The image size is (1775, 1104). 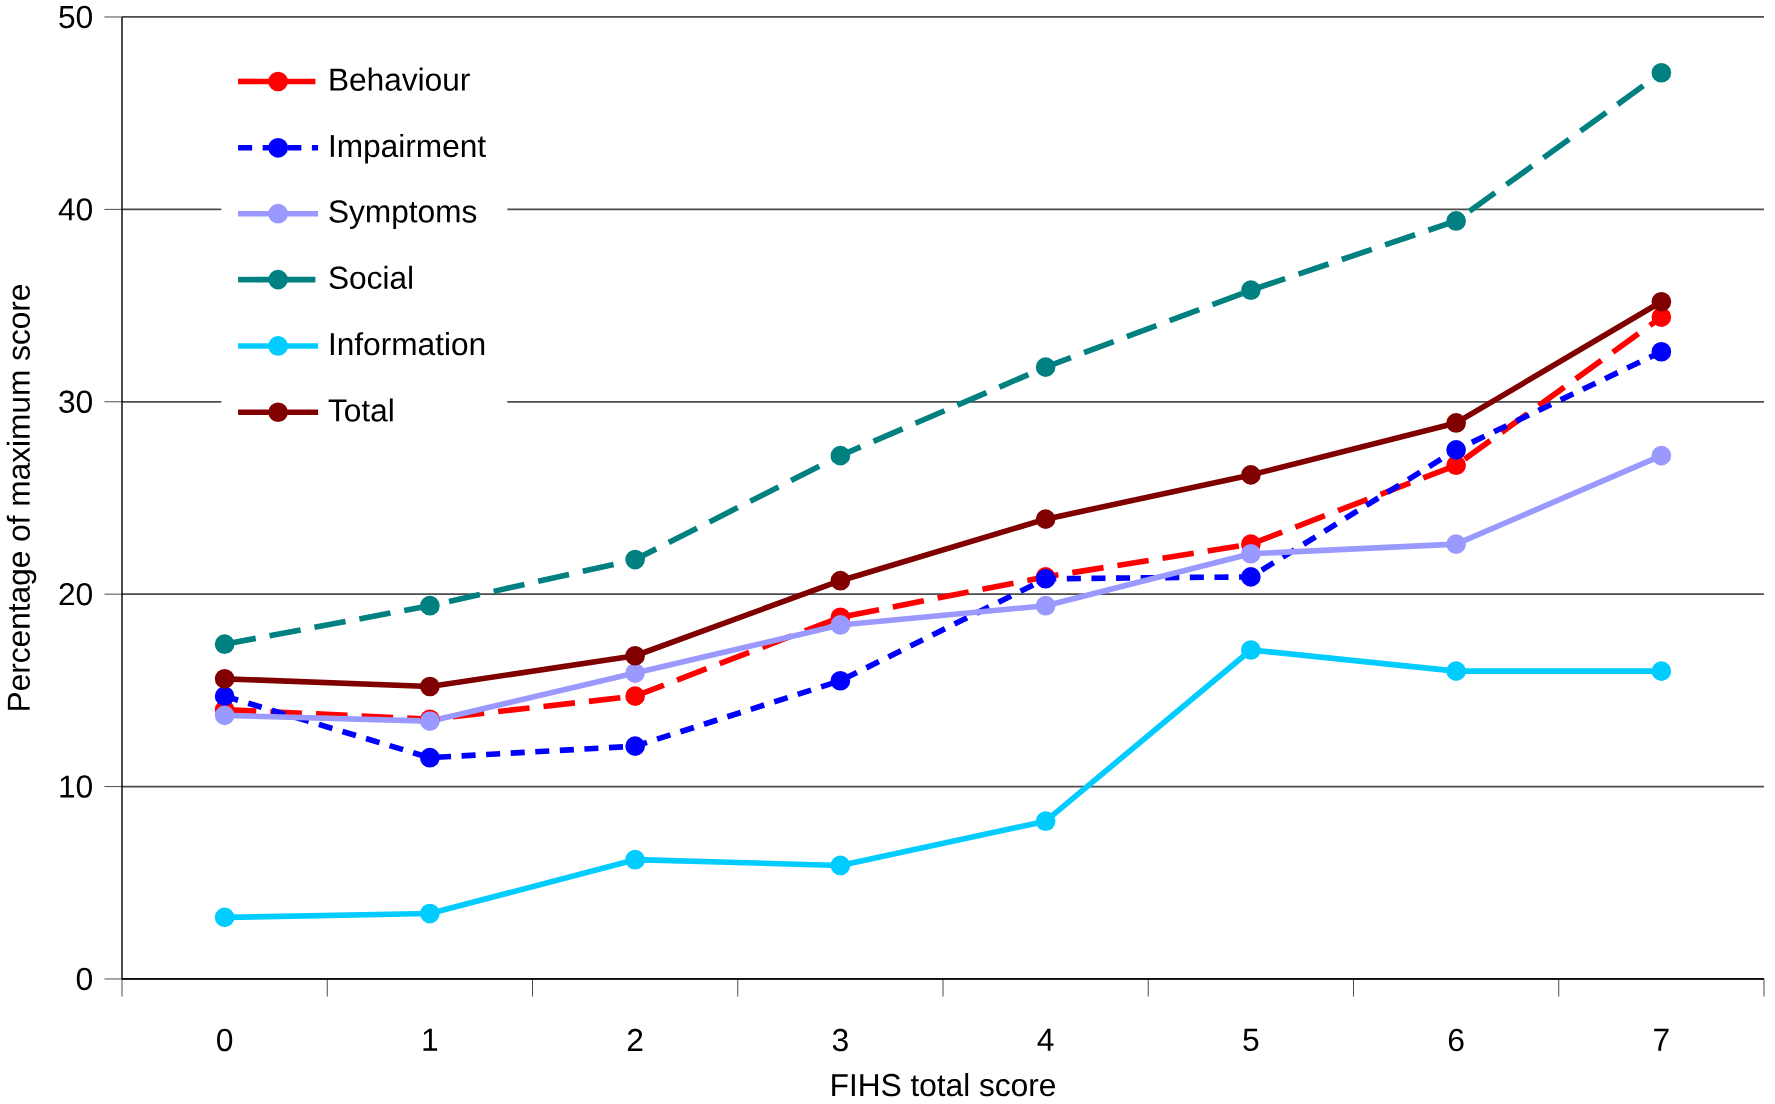 I want to click on y-tick-label: 30, so click(x=75, y=402).